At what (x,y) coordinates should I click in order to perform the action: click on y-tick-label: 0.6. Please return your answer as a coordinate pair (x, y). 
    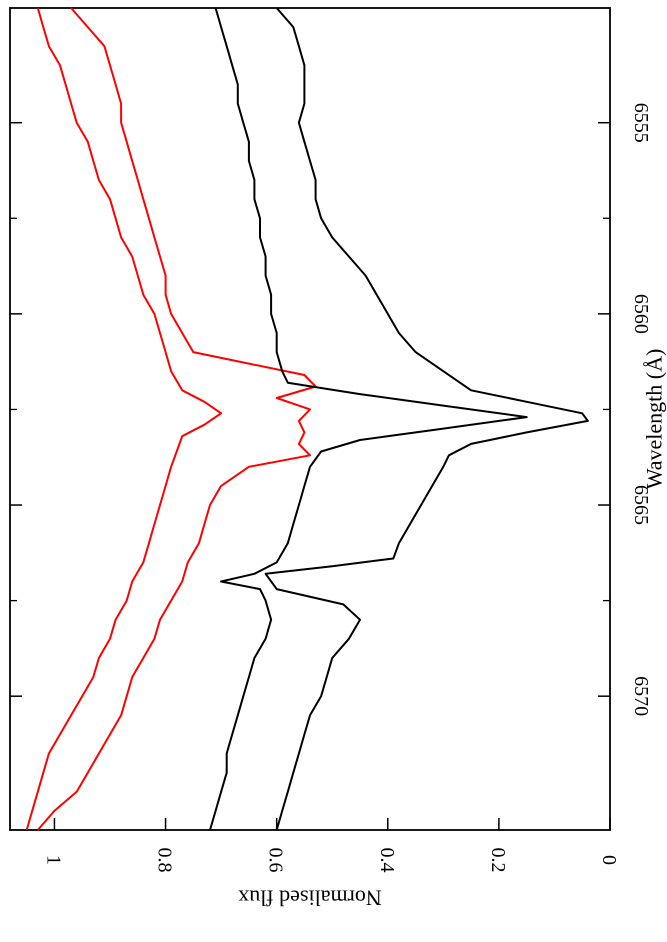
    Looking at the image, I should click on (276, 860).